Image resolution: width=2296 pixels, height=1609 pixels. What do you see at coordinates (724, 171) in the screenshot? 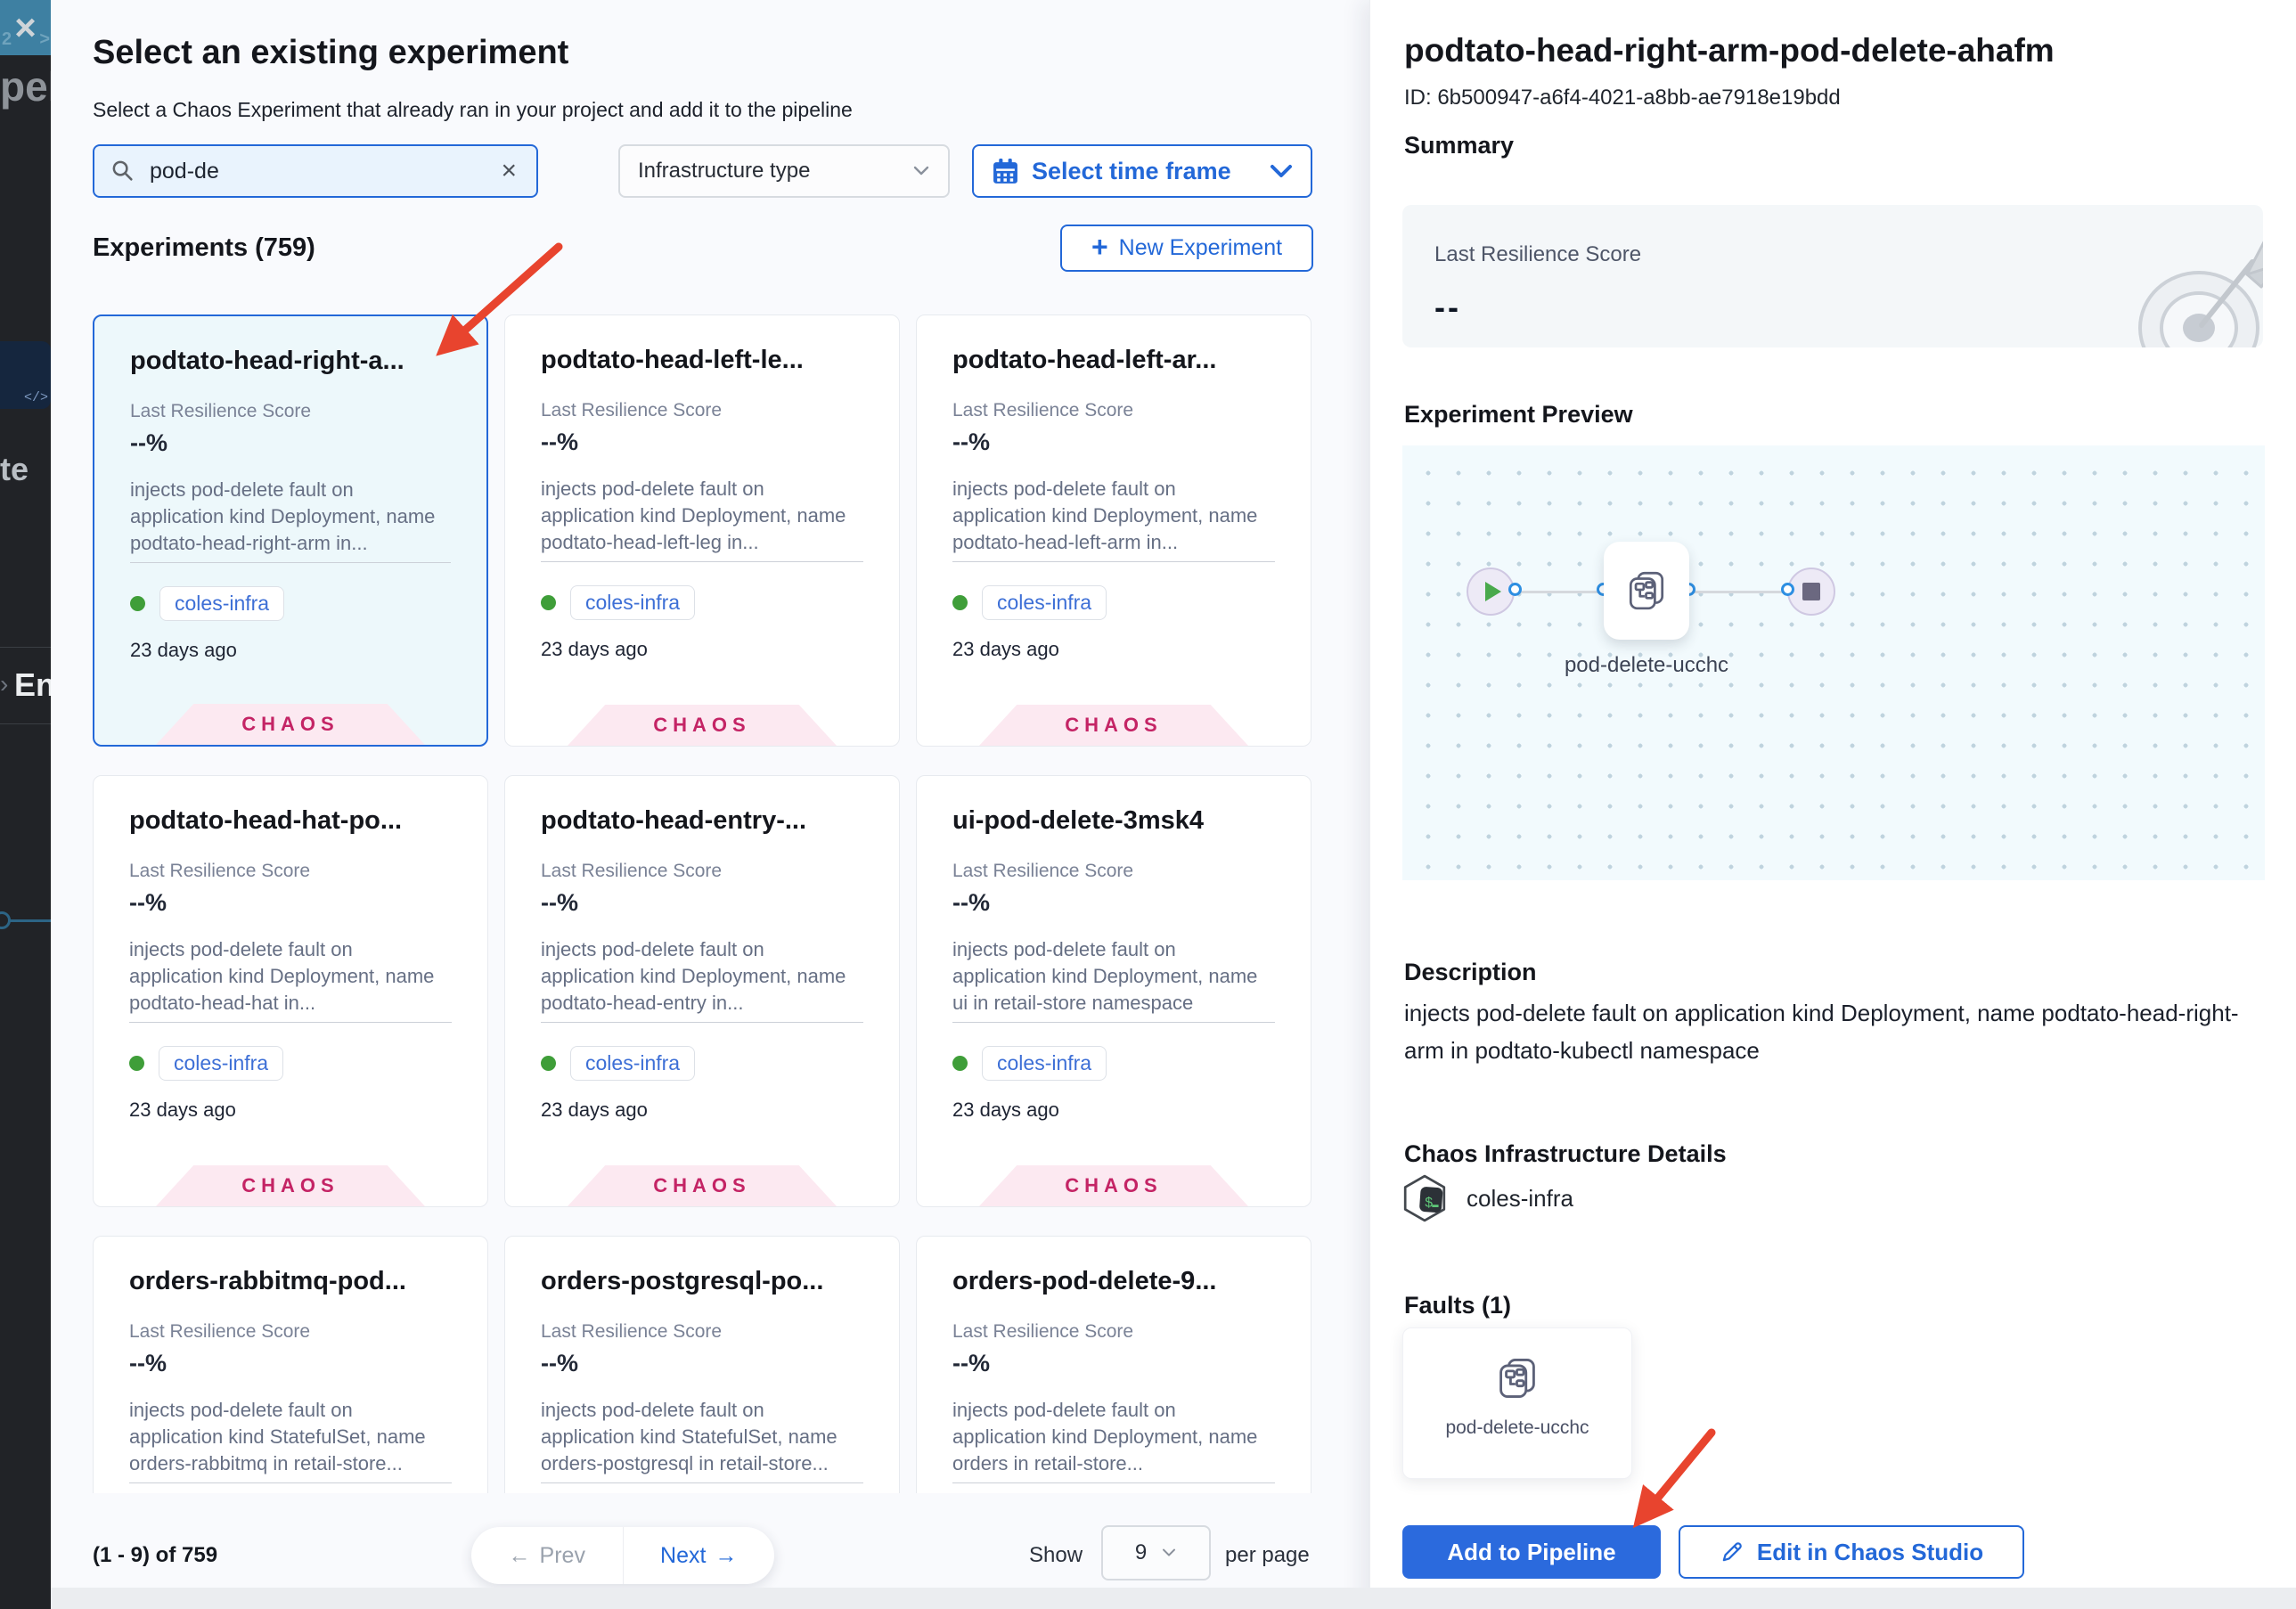
I see `infrastructure-type-label: Infrastructure type` at bounding box center [724, 171].